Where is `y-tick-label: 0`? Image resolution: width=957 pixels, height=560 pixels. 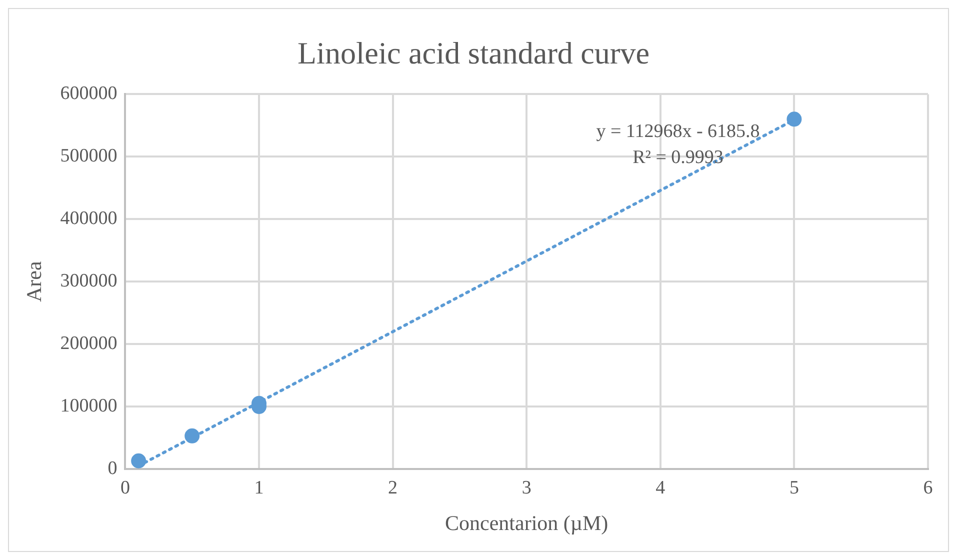 y-tick-label: 0 is located at coordinates (113, 468).